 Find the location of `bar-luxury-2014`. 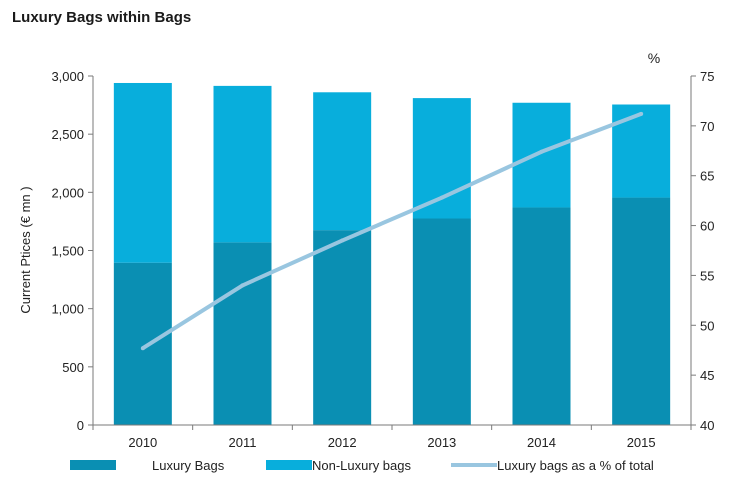

bar-luxury-2014 is located at coordinates (541, 316).